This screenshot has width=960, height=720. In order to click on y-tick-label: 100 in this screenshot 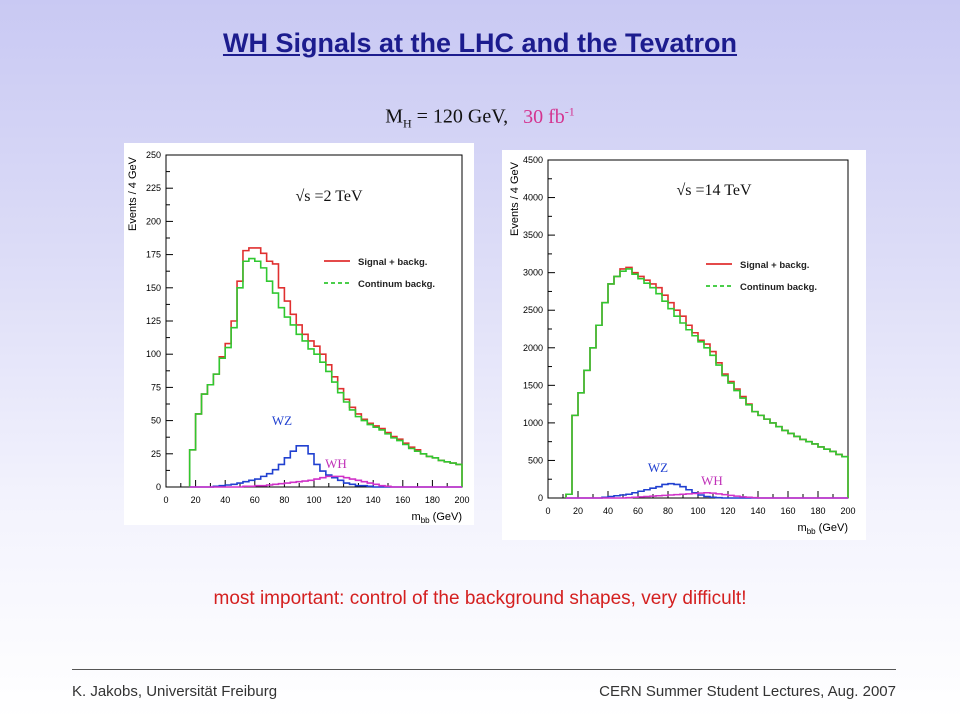, I will do `click(153, 354)`.